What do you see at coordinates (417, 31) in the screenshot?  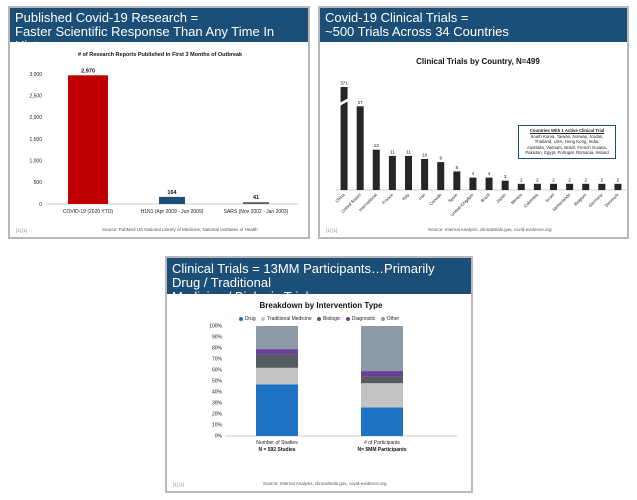 I see `slide-title-line2: ~500 Trials Across 34 Countries` at bounding box center [417, 31].